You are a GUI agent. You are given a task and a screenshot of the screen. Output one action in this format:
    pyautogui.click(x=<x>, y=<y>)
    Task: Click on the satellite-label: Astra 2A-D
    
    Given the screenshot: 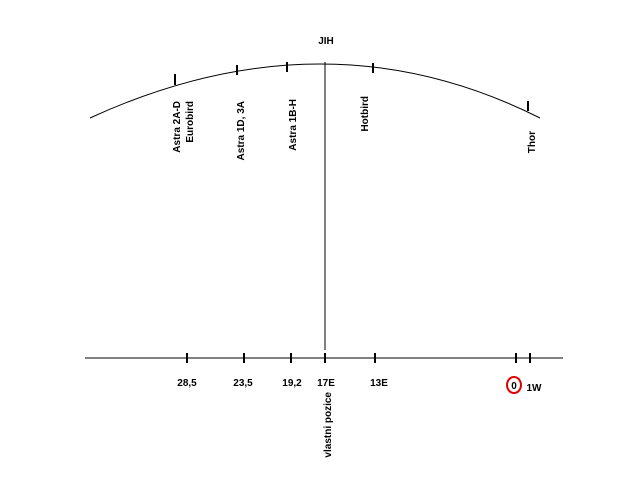 What is the action you would take?
    pyautogui.click(x=177, y=127)
    